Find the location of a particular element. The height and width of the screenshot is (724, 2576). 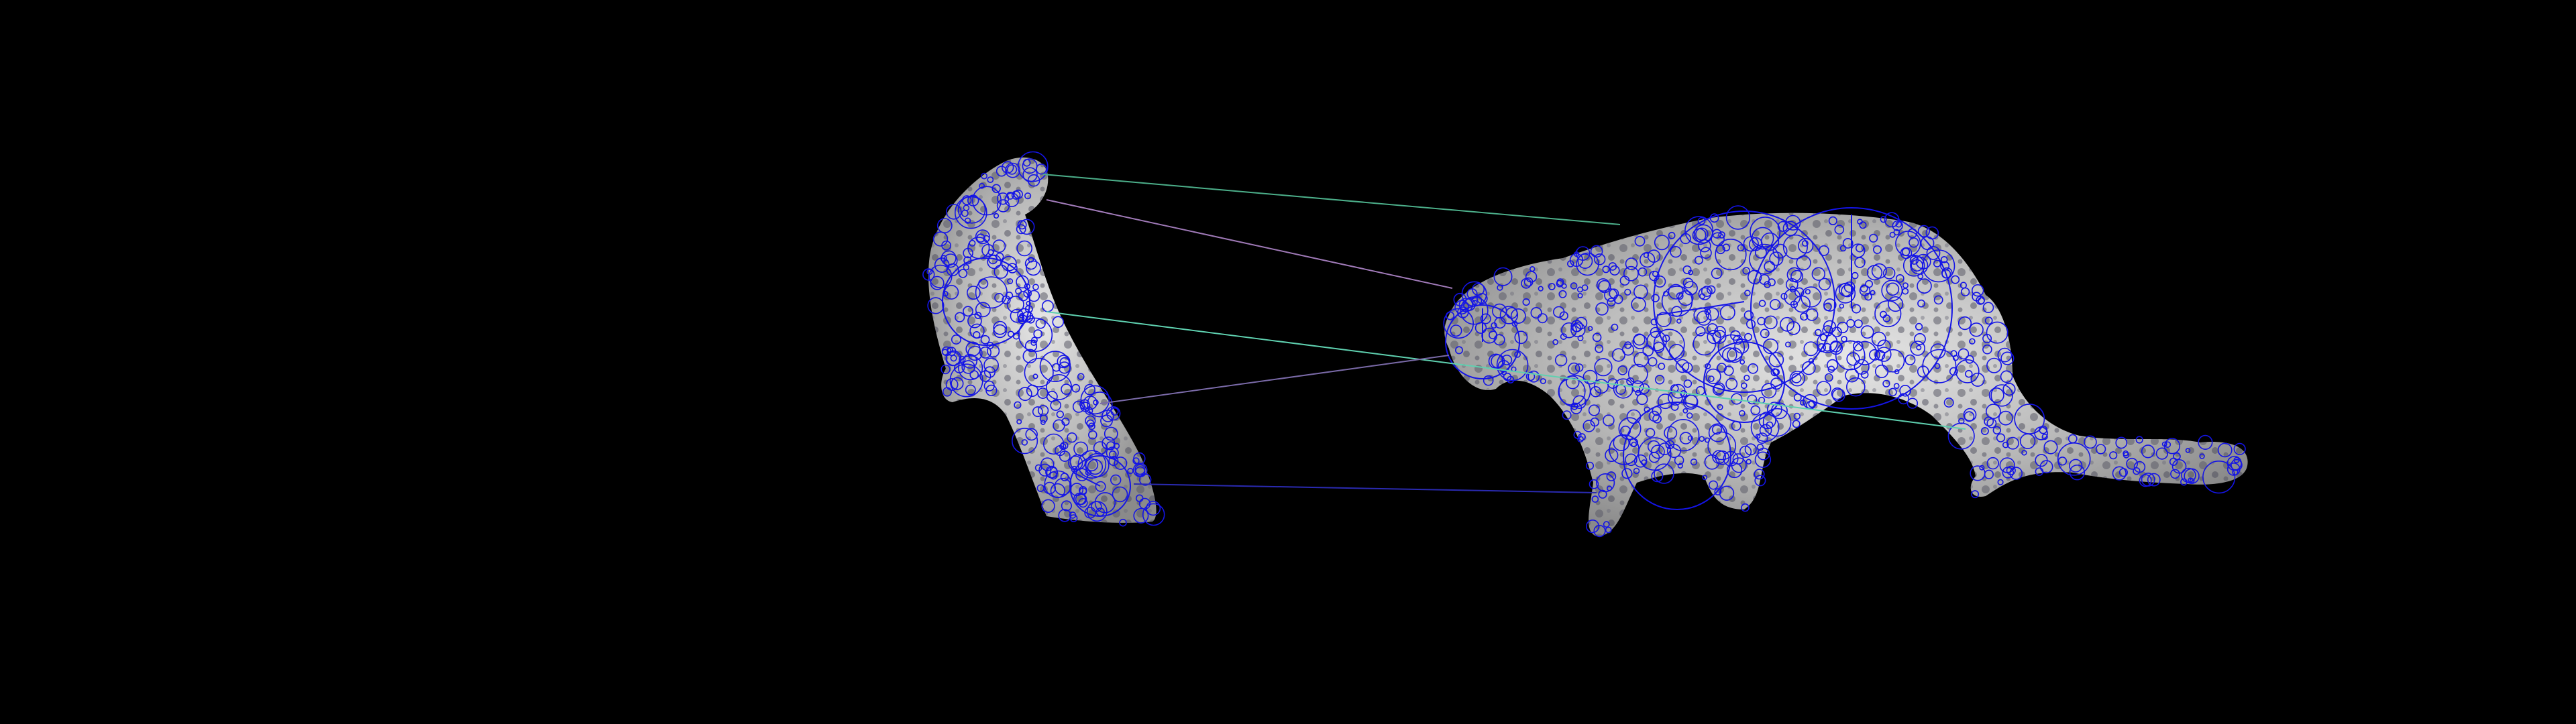

left-object is located at coordinates (1043, 339).